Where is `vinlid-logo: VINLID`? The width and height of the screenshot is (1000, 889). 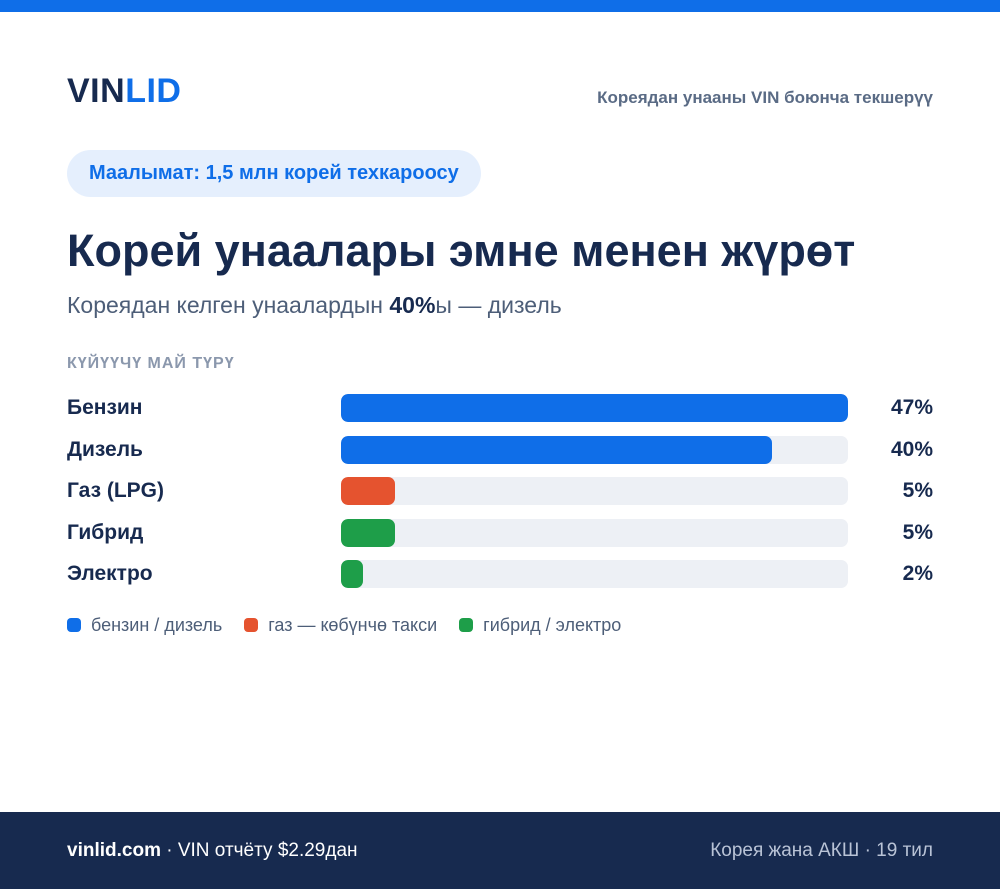
vinlid-logo: VINLID is located at coordinates (124, 91).